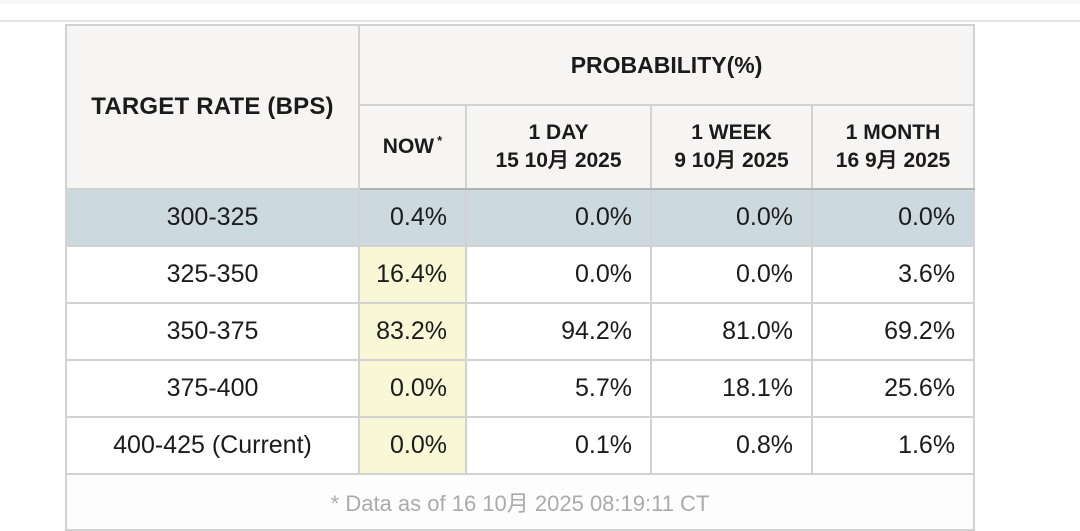  Describe the element at coordinates (731, 331) in the screenshot. I see `prob-cell-1week: 81.0%` at that location.